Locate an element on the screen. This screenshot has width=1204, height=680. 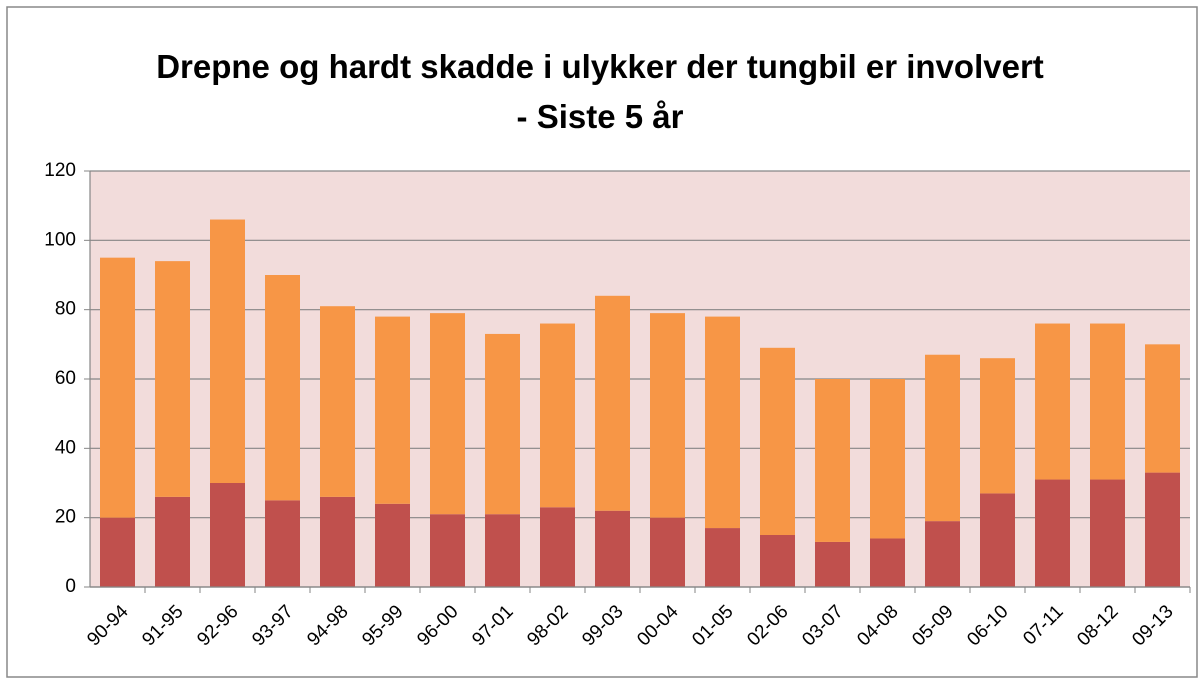
y-tick-label: 120 is located at coordinates (60, 170).